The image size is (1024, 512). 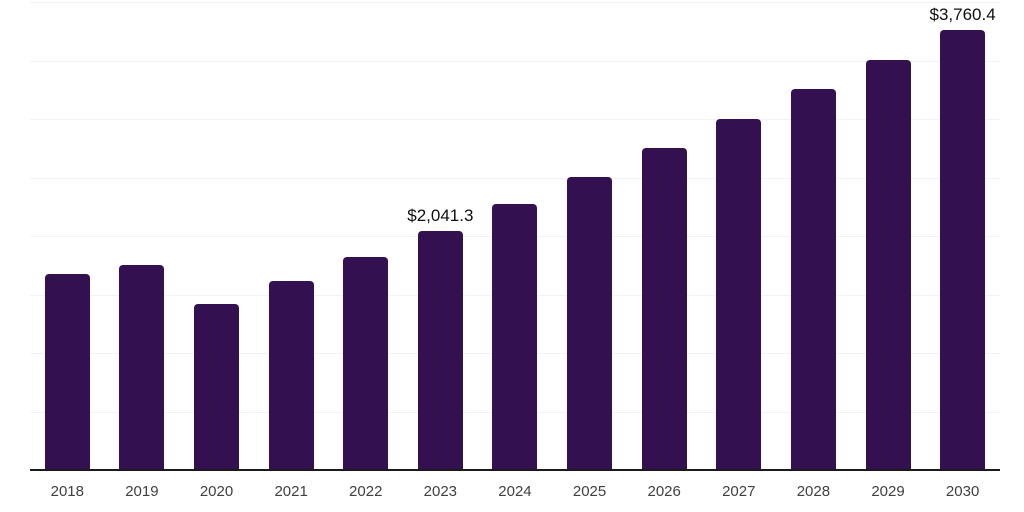 What do you see at coordinates (888, 491) in the screenshot?
I see `x-tick-label-2029: 2029` at bounding box center [888, 491].